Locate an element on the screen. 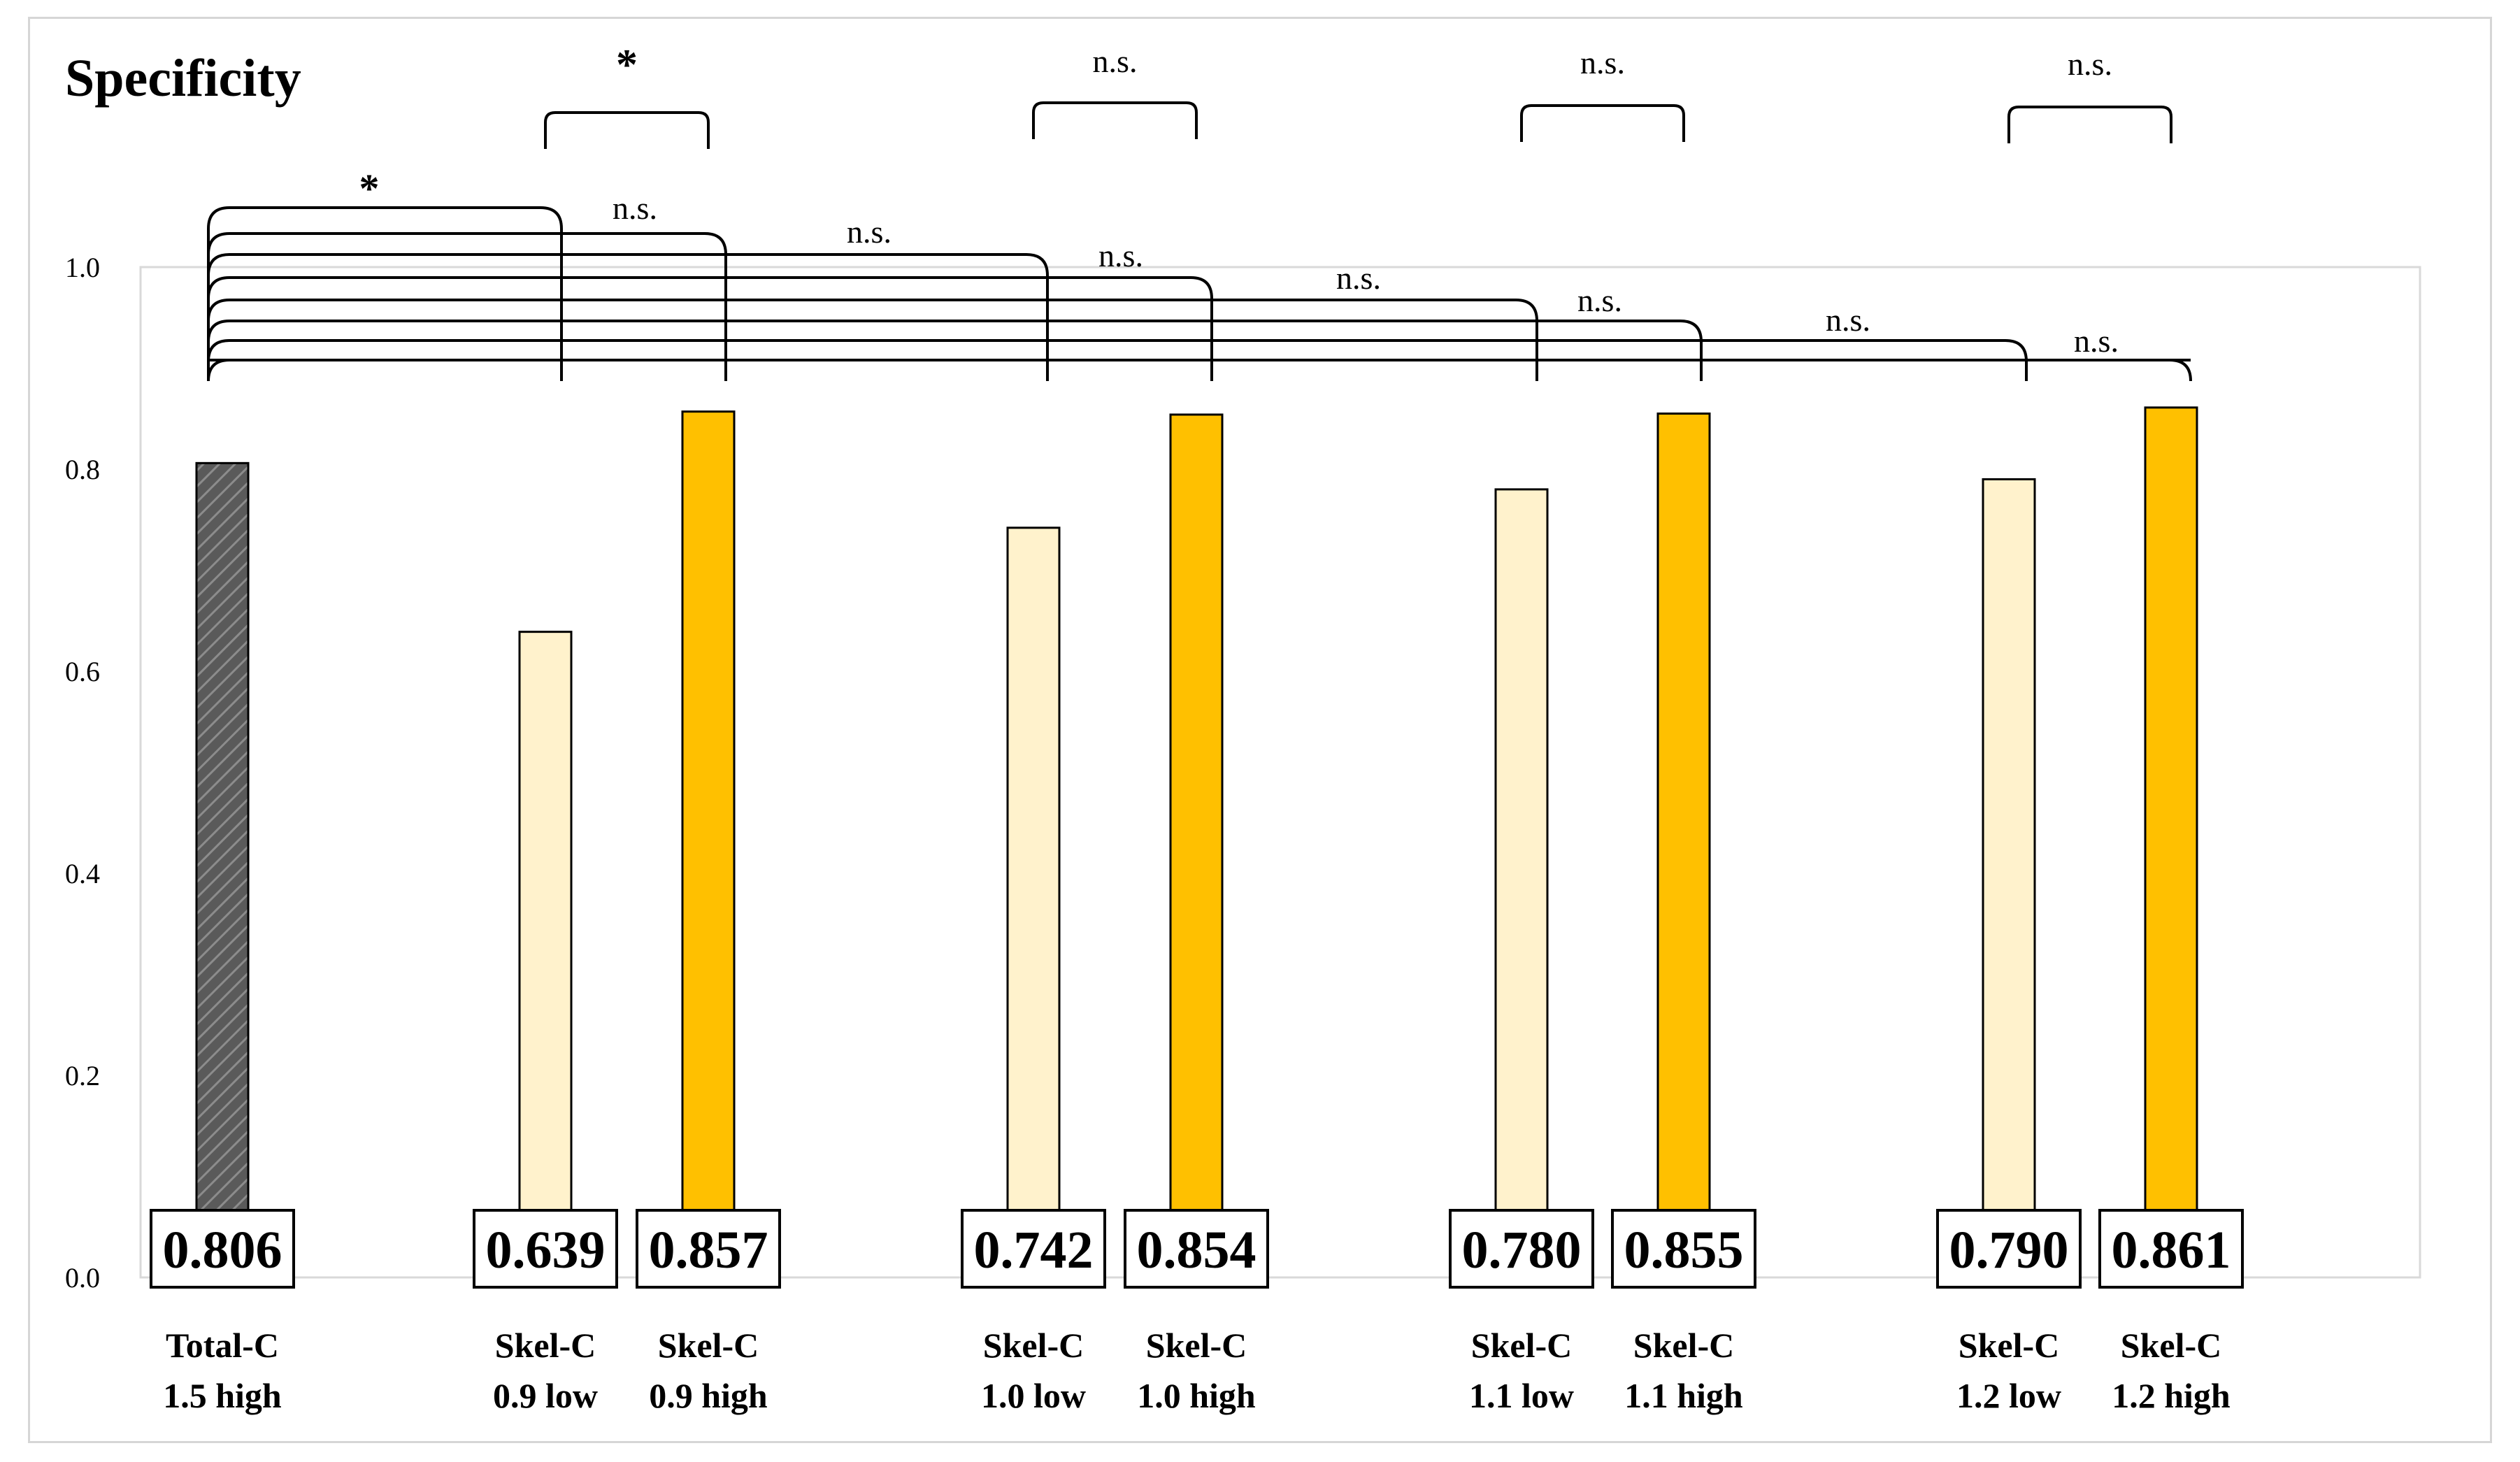 This screenshot has width=2520, height=1462. x-tick-label: 0.9 high is located at coordinates (708, 1396).